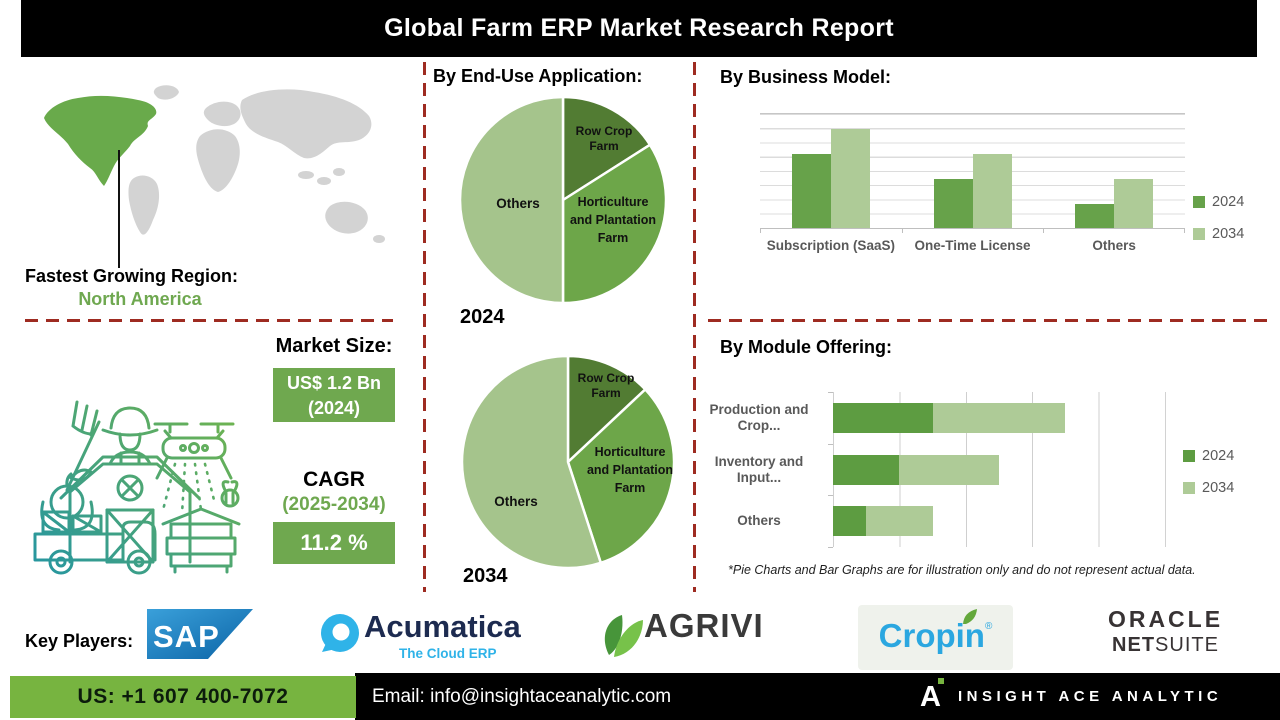 The width and height of the screenshot is (1280, 720). Describe the element at coordinates (334, 543) in the screenshot. I see `cagr-value-box: 11.2 %` at that location.